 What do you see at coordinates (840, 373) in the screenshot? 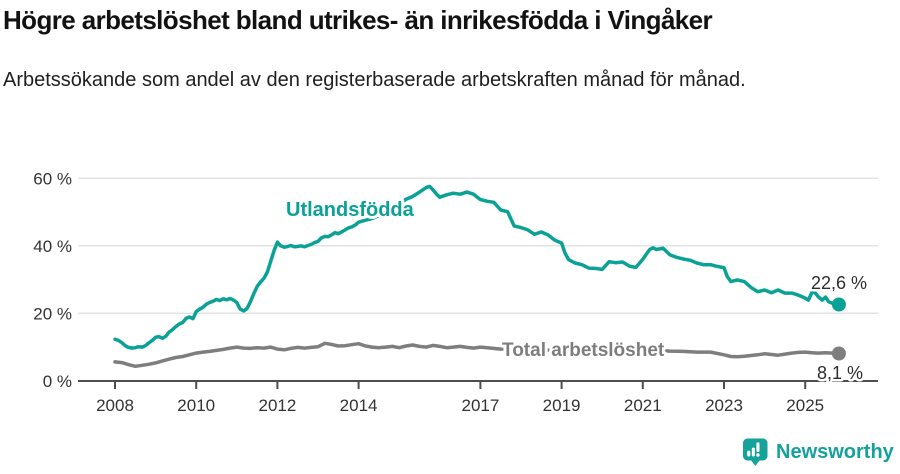
I see `end-value-label-total: 8,1 %` at bounding box center [840, 373].